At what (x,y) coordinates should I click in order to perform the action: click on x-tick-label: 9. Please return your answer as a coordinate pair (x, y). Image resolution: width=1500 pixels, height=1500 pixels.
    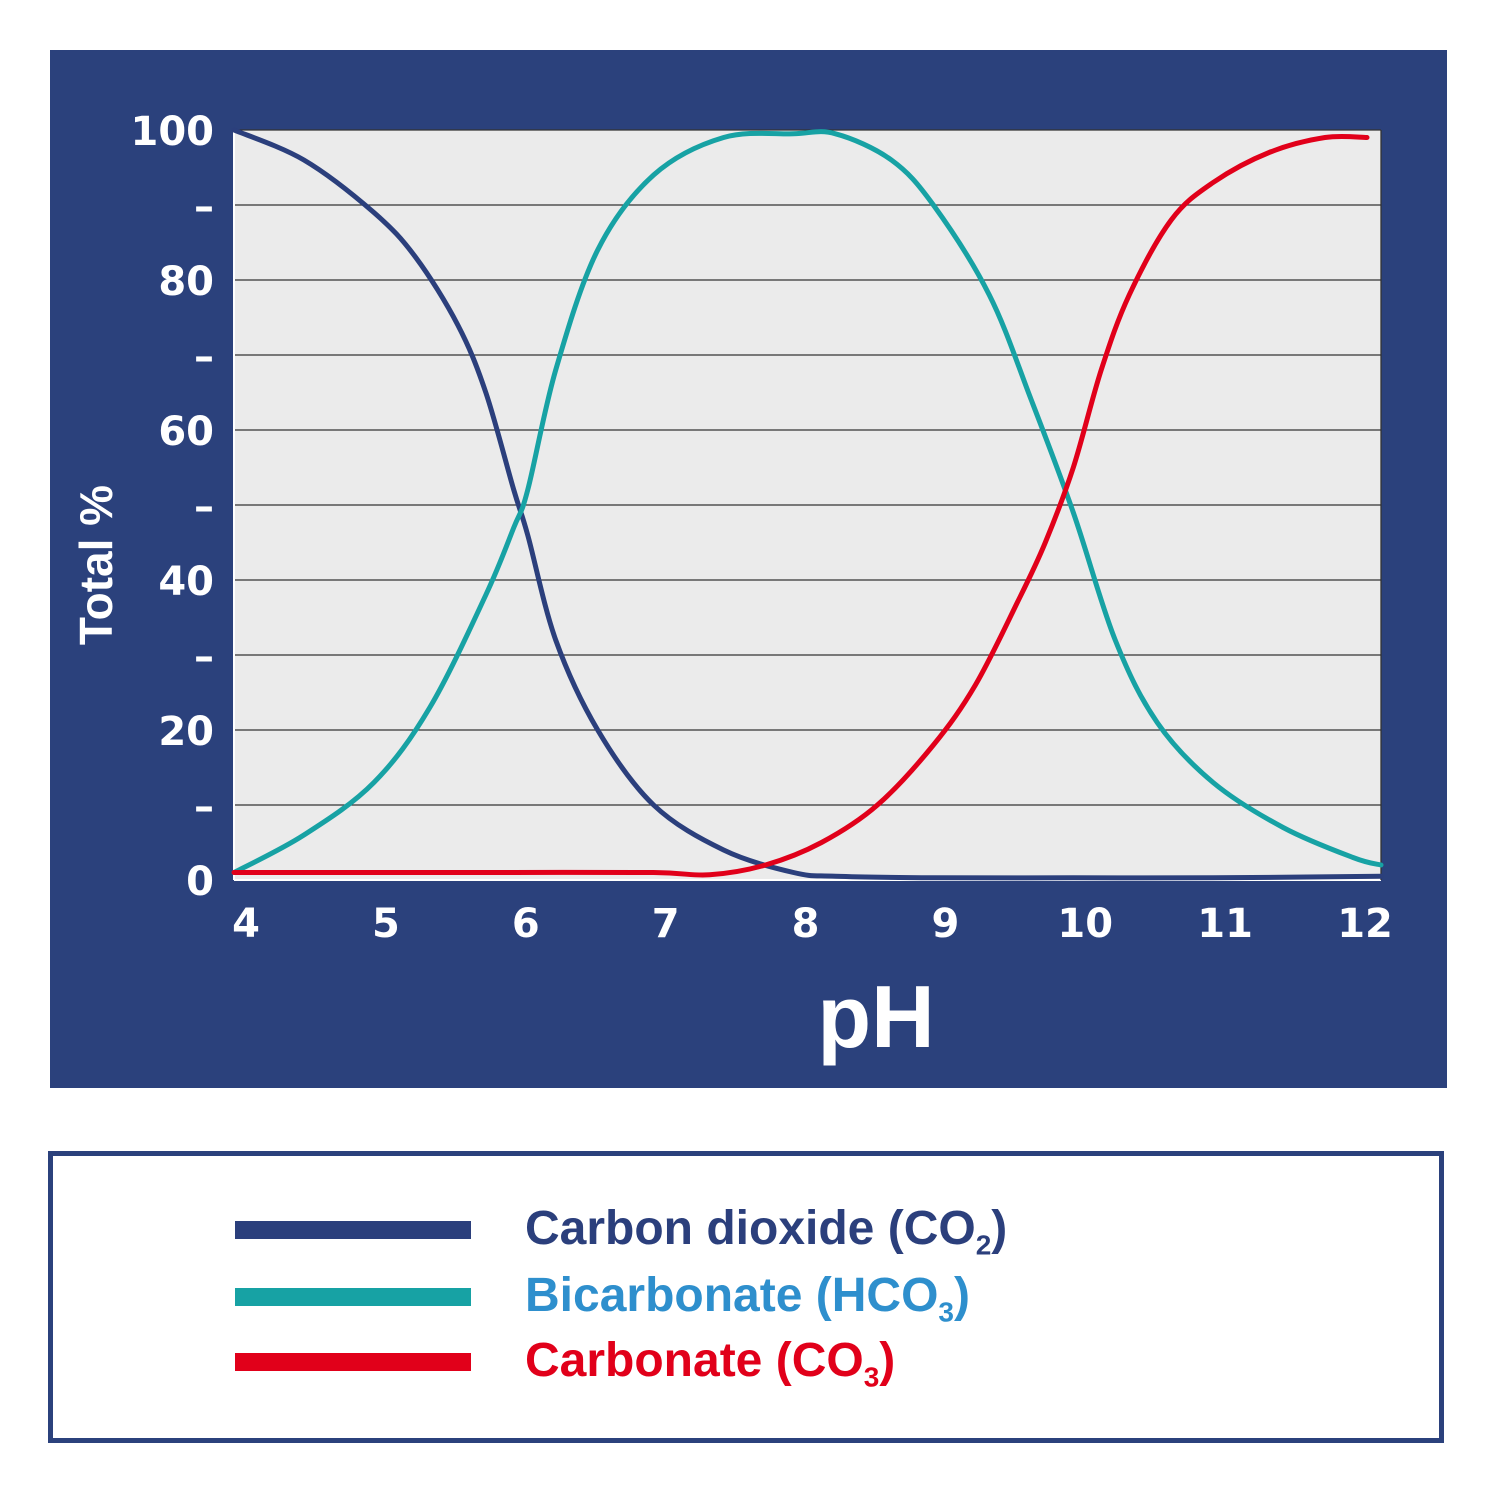
    Looking at the image, I should click on (945, 924).